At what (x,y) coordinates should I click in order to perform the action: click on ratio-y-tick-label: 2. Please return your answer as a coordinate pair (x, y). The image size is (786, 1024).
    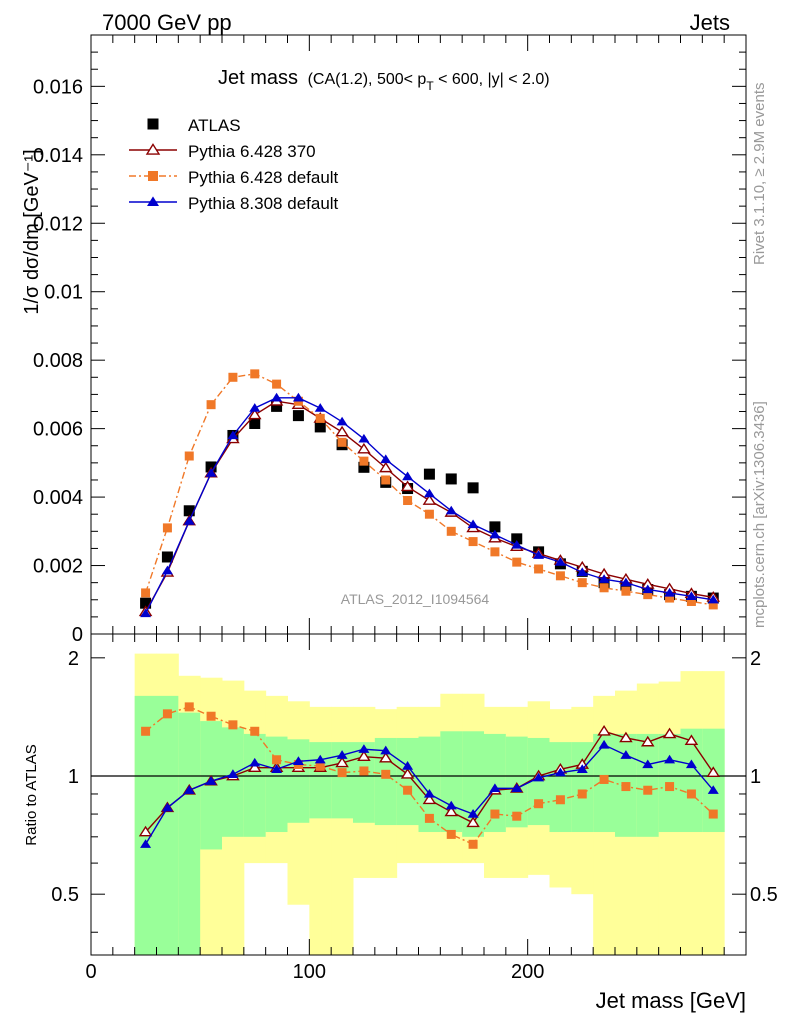
    Looking at the image, I should click on (73, 659).